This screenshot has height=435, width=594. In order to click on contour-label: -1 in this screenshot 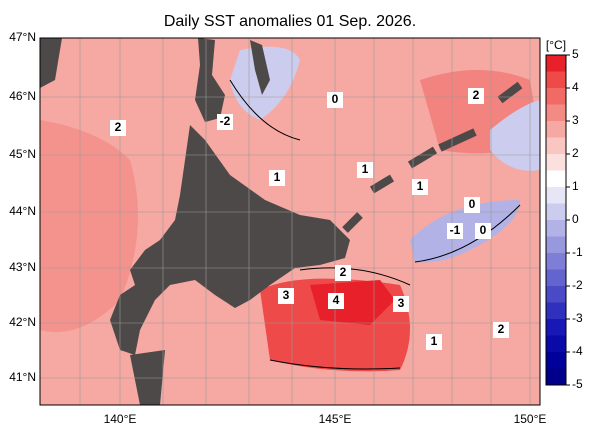, I will do `click(455, 230)`.